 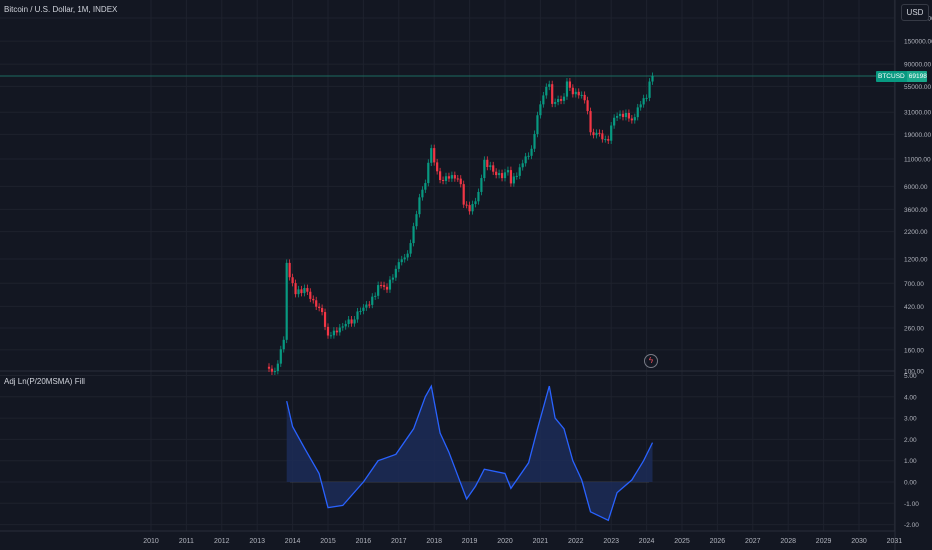 What do you see at coordinates (470, 541) in the screenshot?
I see `time-tick-label: 2019` at bounding box center [470, 541].